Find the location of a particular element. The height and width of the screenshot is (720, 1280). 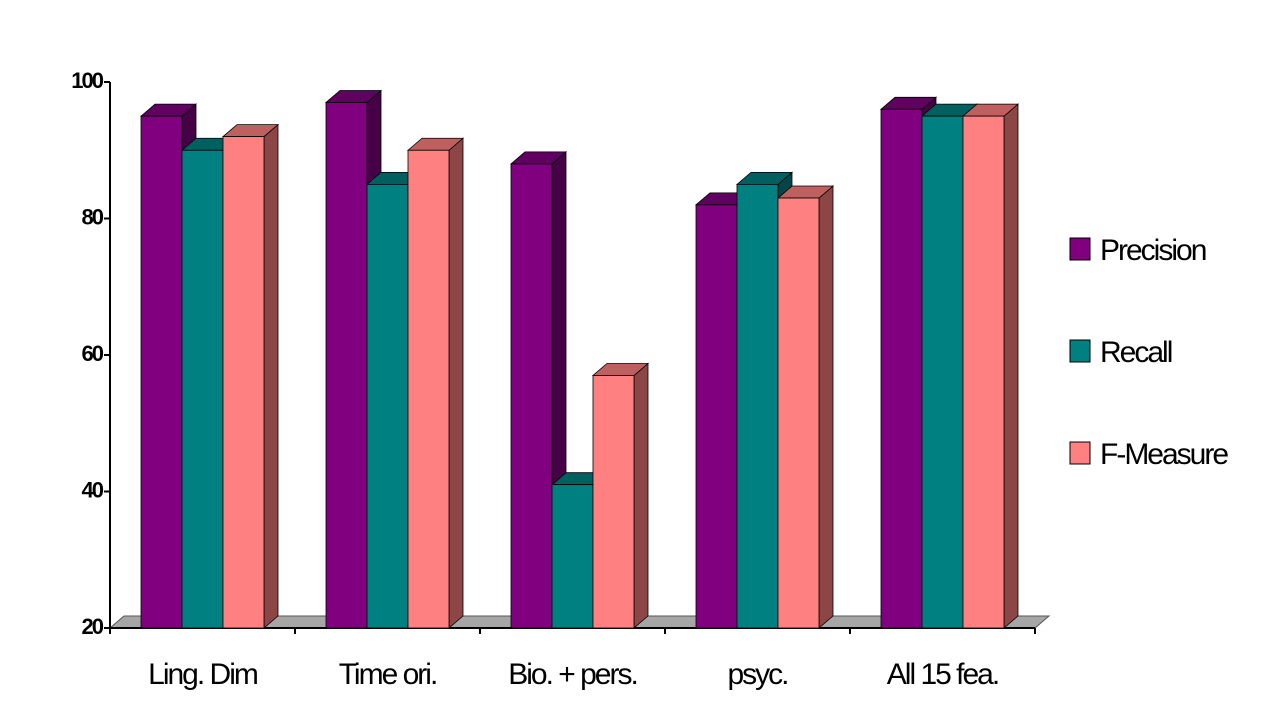

y-tick-label: 60 is located at coordinates (93, 353).